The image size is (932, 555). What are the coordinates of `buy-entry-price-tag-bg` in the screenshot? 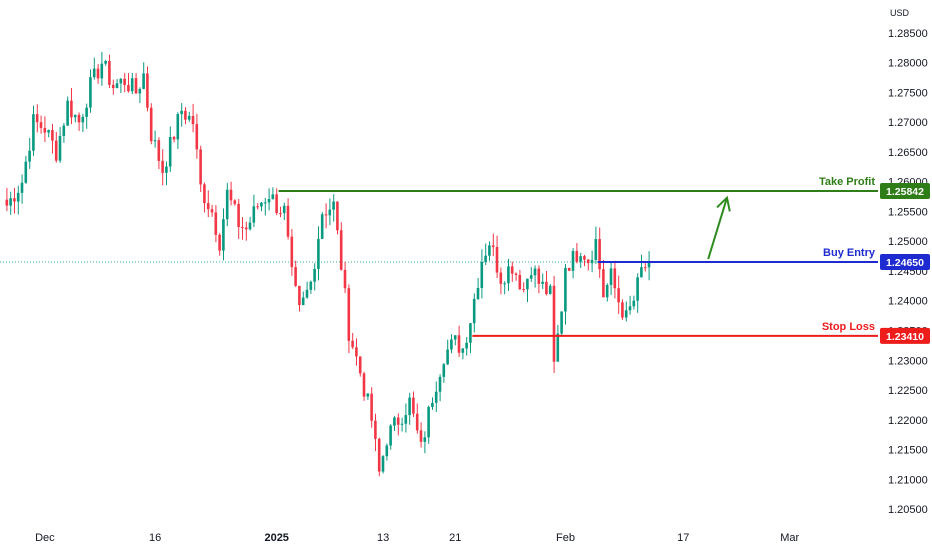 It's located at (905, 262).